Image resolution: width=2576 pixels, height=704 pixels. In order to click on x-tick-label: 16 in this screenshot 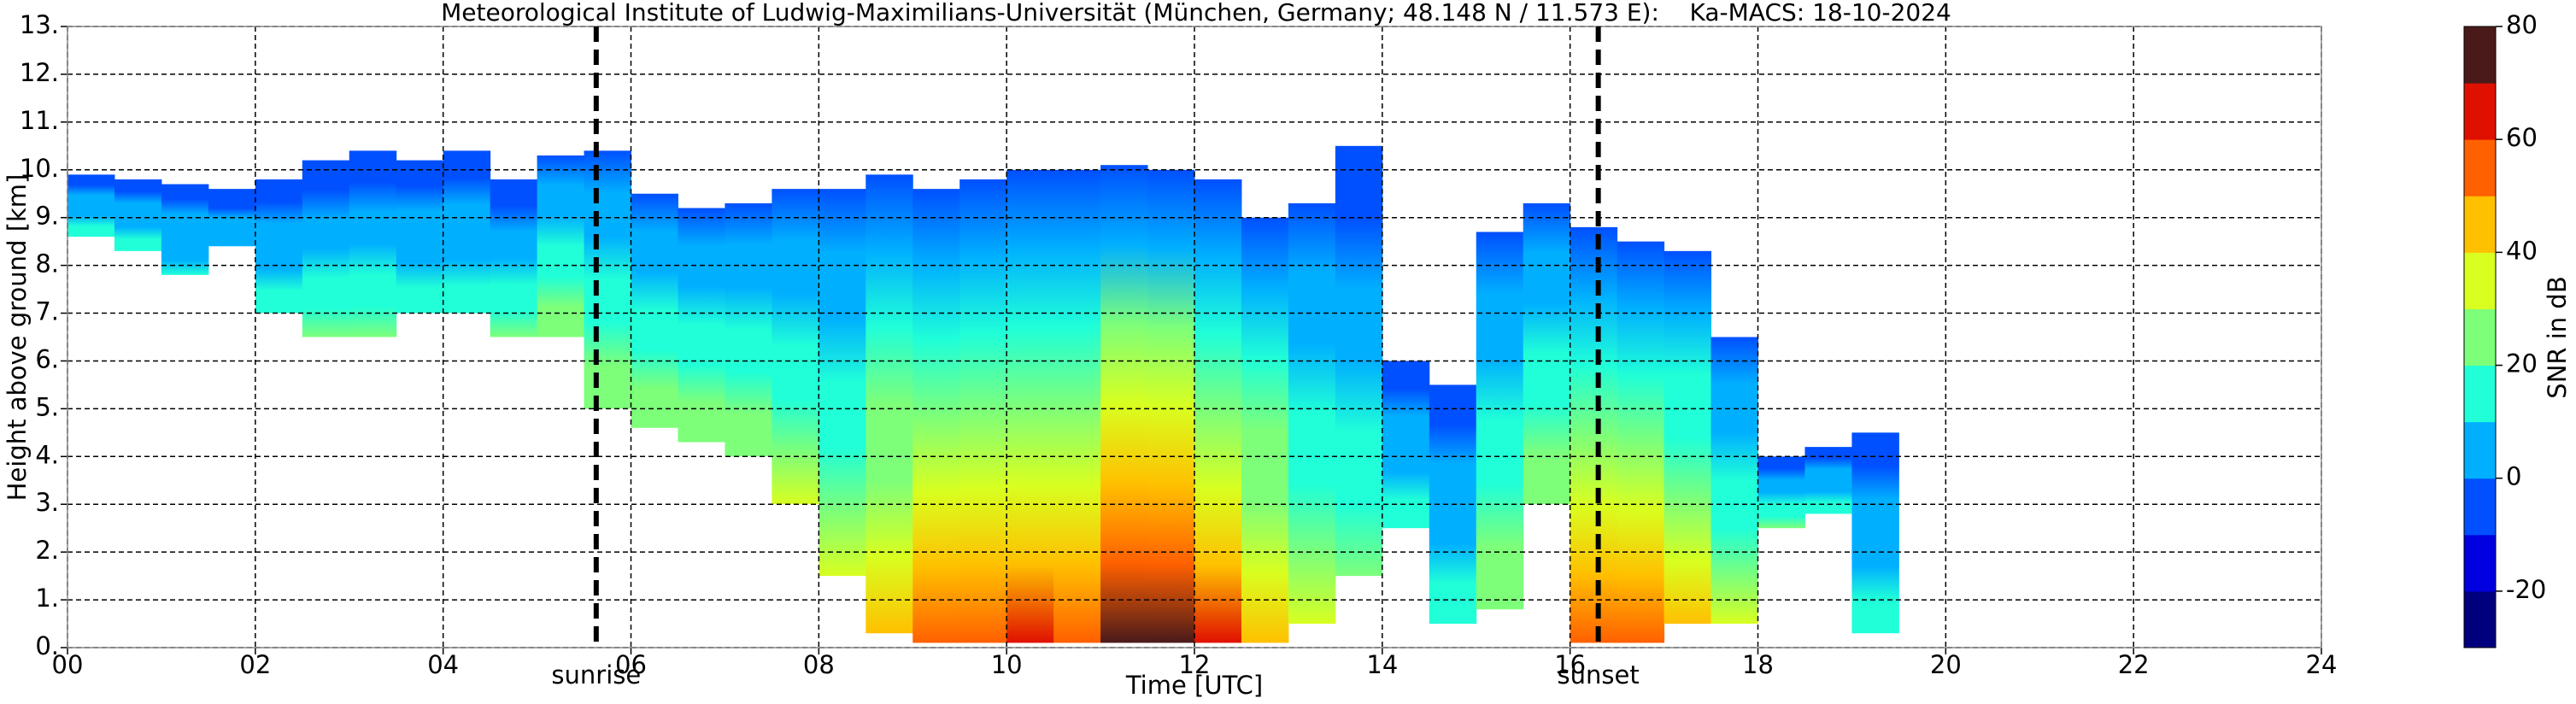, I will do `click(1570, 664)`.